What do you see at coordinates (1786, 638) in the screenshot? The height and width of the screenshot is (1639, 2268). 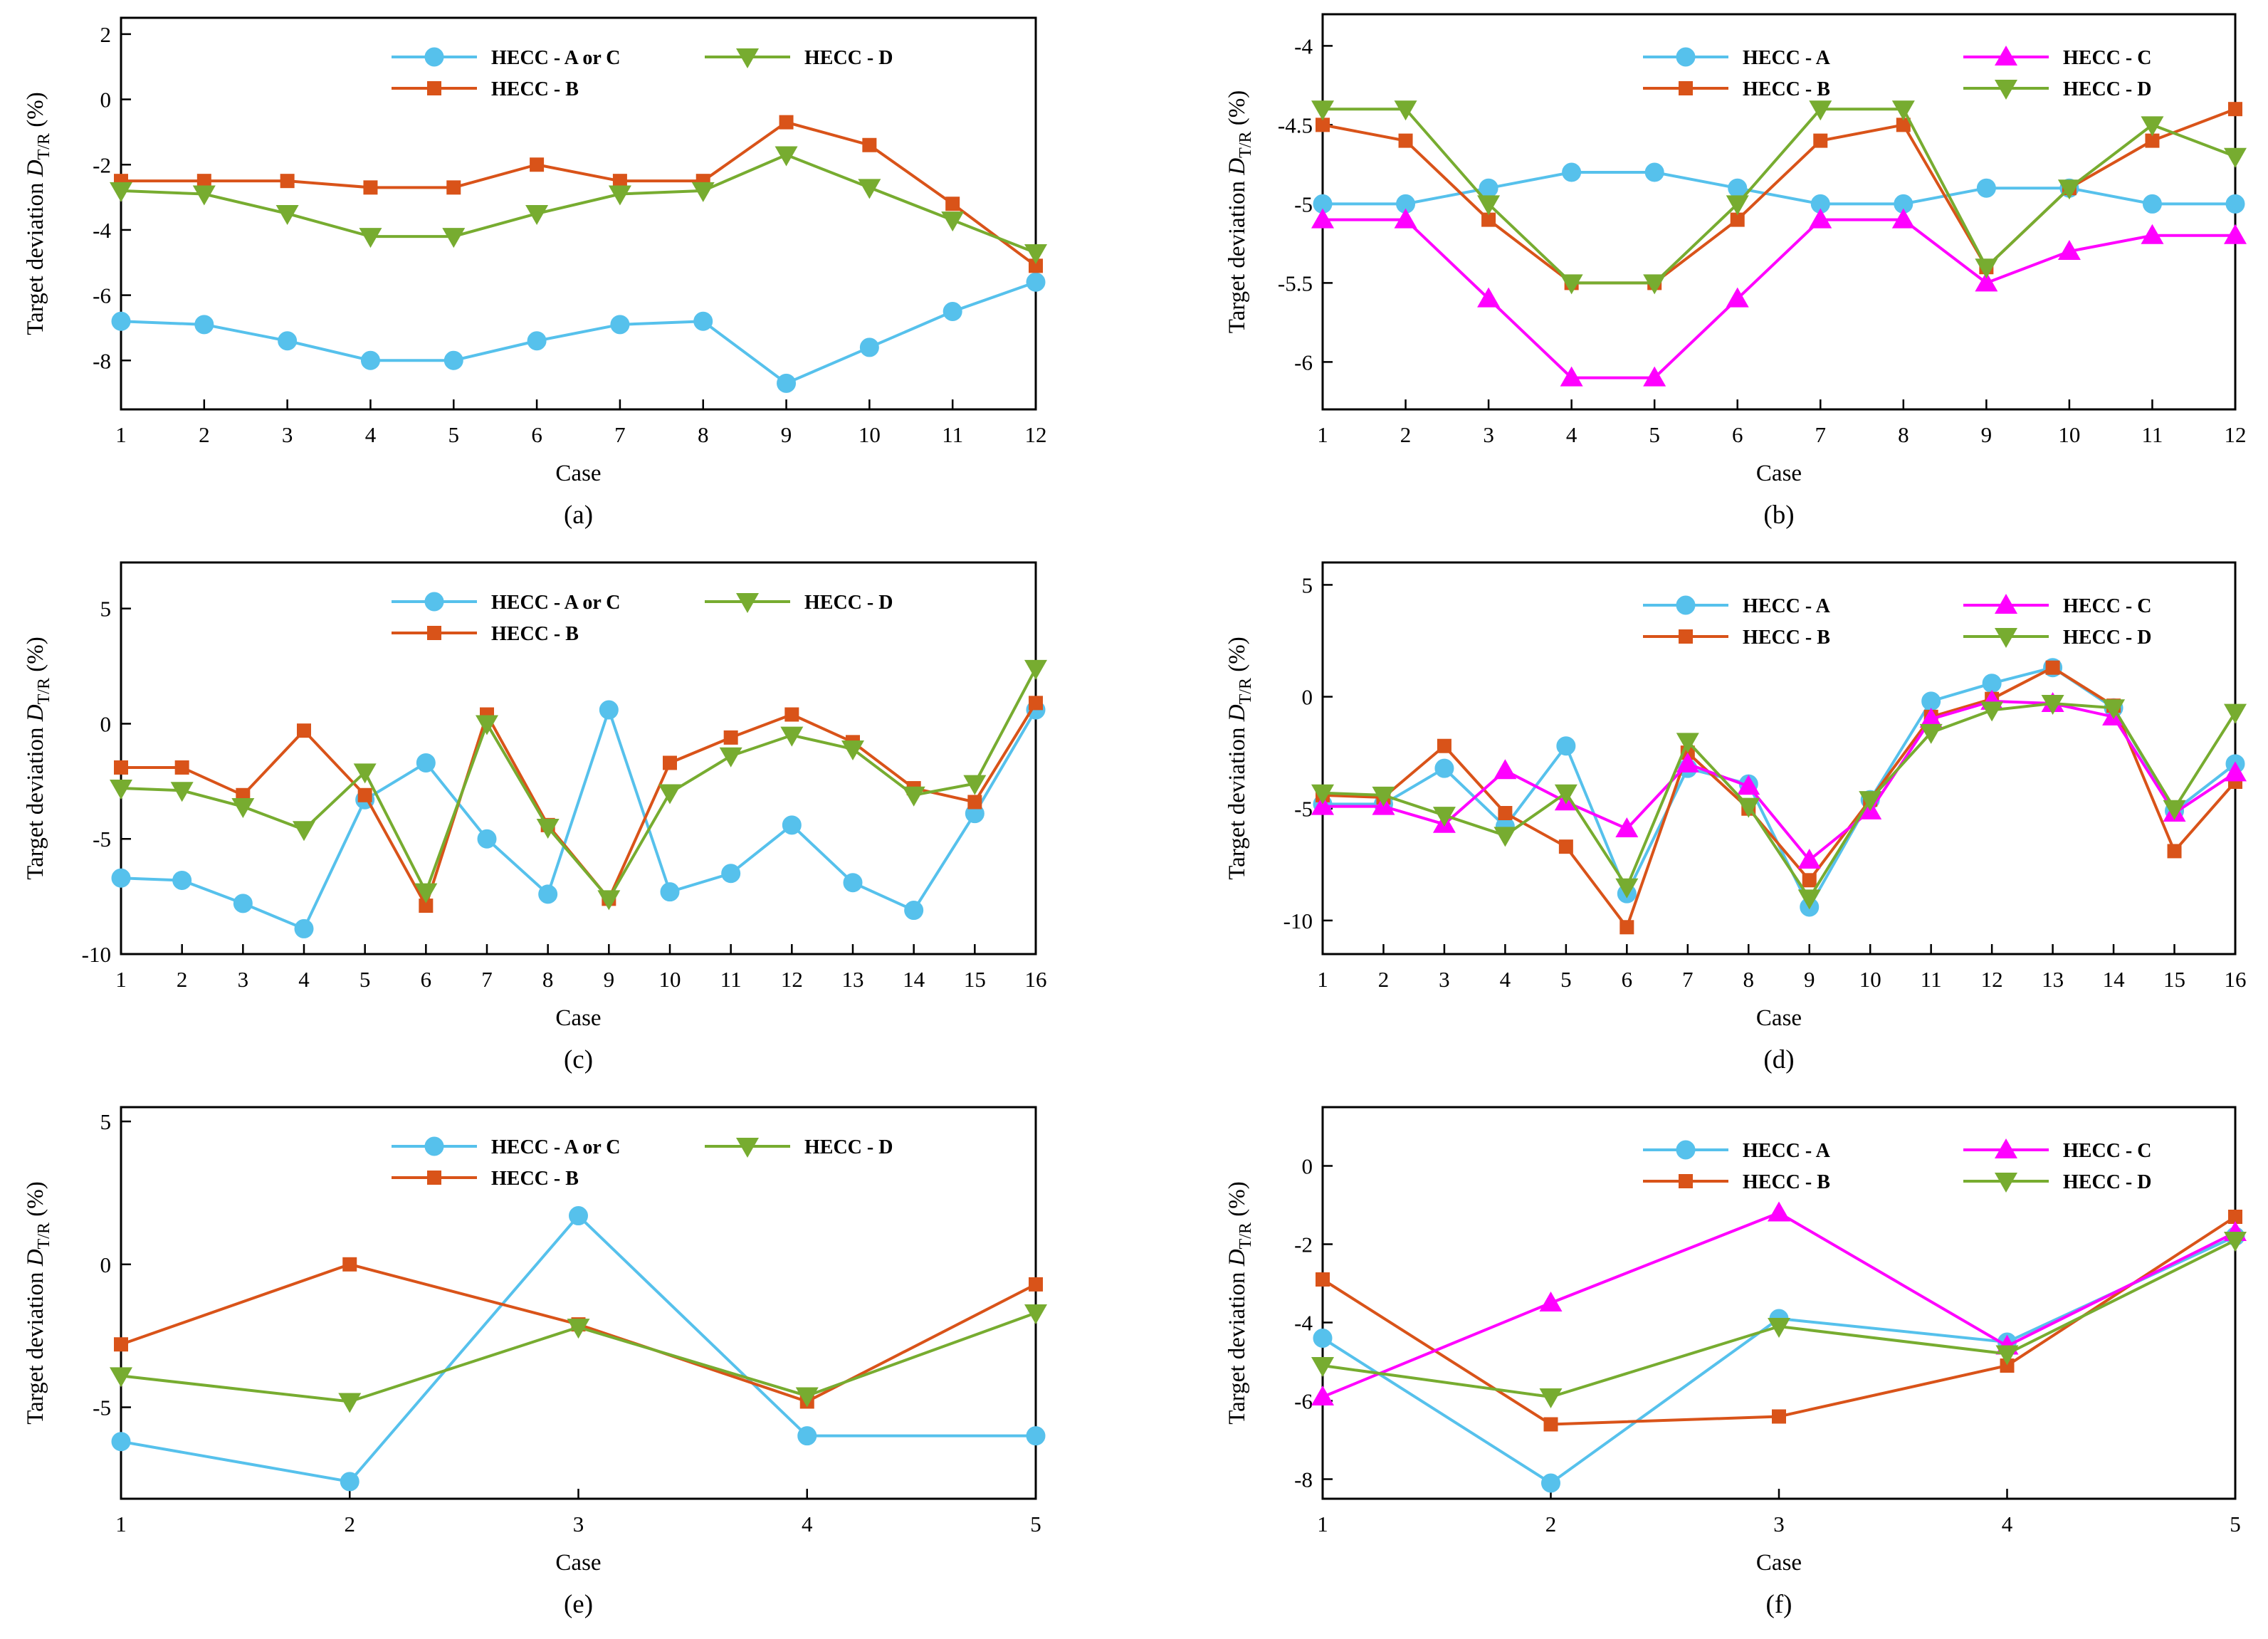 I see `legend-label-B: HECC - B` at bounding box center [1786, 638].